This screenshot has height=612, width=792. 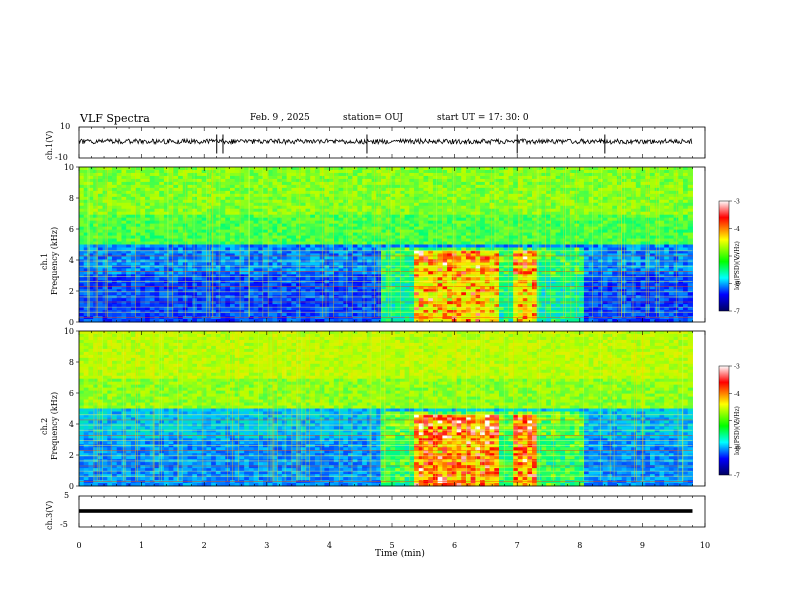 What do you see at coordinates (391, 545) in the screenshot?
I see `x-tick-label: 5` at bounding box center [391, 545].